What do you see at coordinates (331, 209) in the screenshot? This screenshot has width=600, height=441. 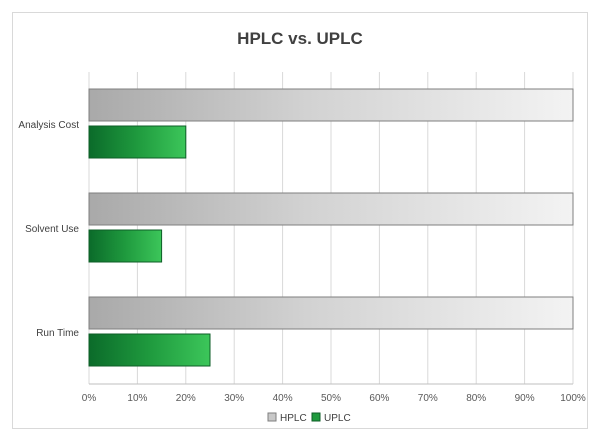 I see `bar-hplc-solvent-use` at bounding box center [331, 209].